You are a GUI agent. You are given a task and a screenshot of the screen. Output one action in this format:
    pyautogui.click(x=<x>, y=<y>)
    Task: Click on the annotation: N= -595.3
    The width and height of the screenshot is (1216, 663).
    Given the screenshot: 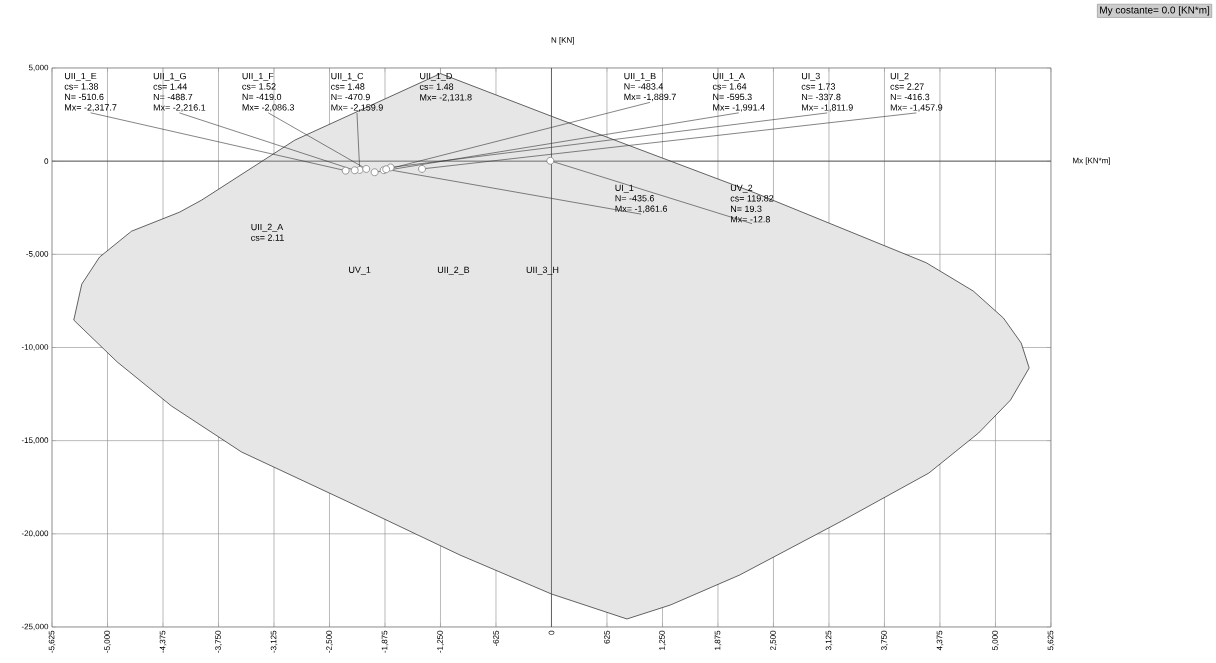 What is the action you would take?
    pyautogui.click(x=732, y=97)
    